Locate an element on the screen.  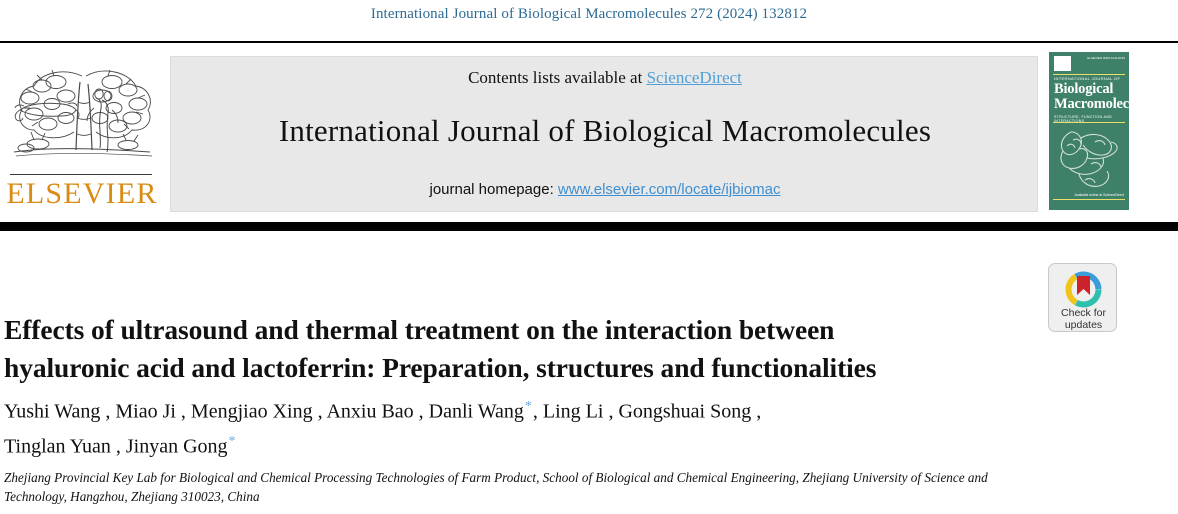
cover-kicker: INTERNATIONAL JOURNAL OF is located at coordinates (1087, 78).